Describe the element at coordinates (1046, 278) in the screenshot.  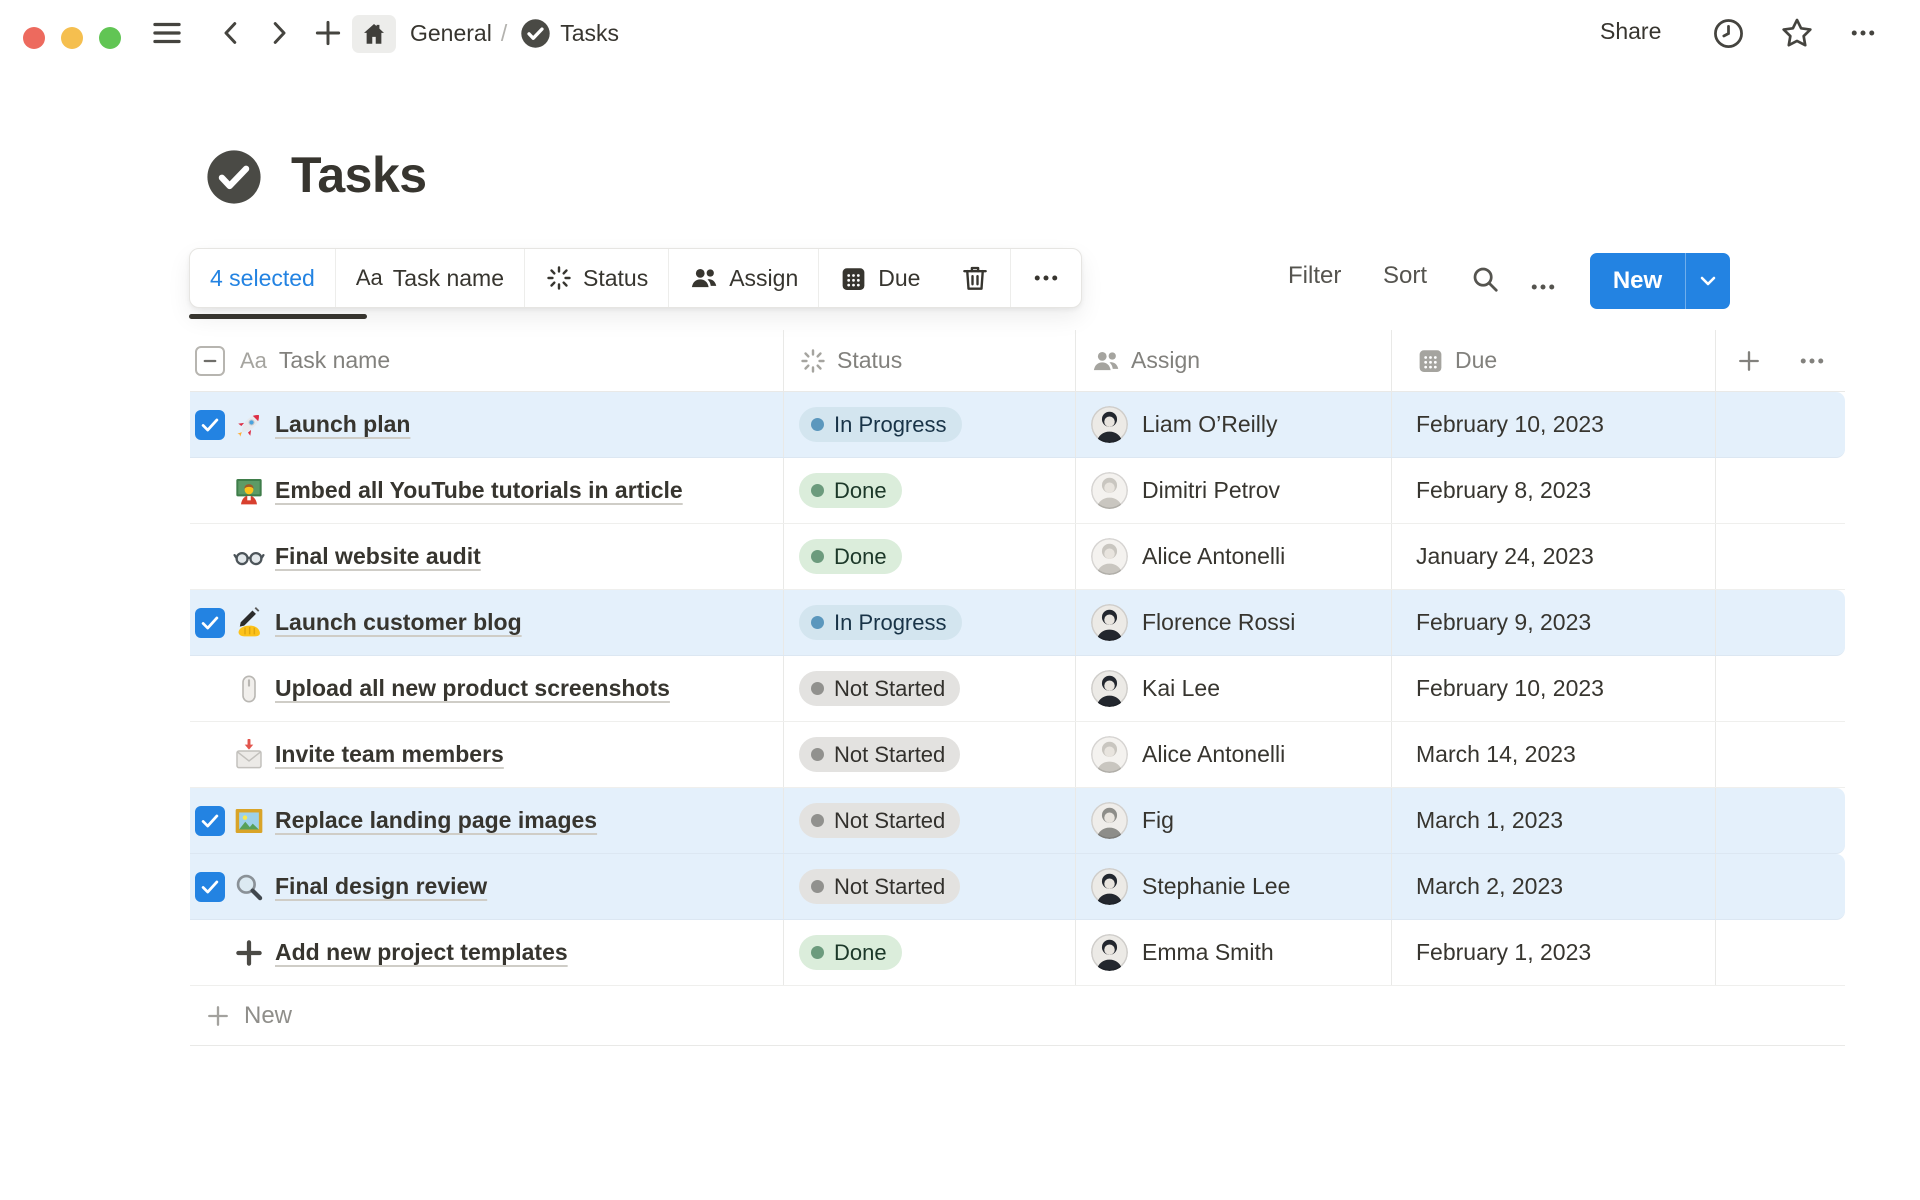
I see `selection-more-button` at that location.